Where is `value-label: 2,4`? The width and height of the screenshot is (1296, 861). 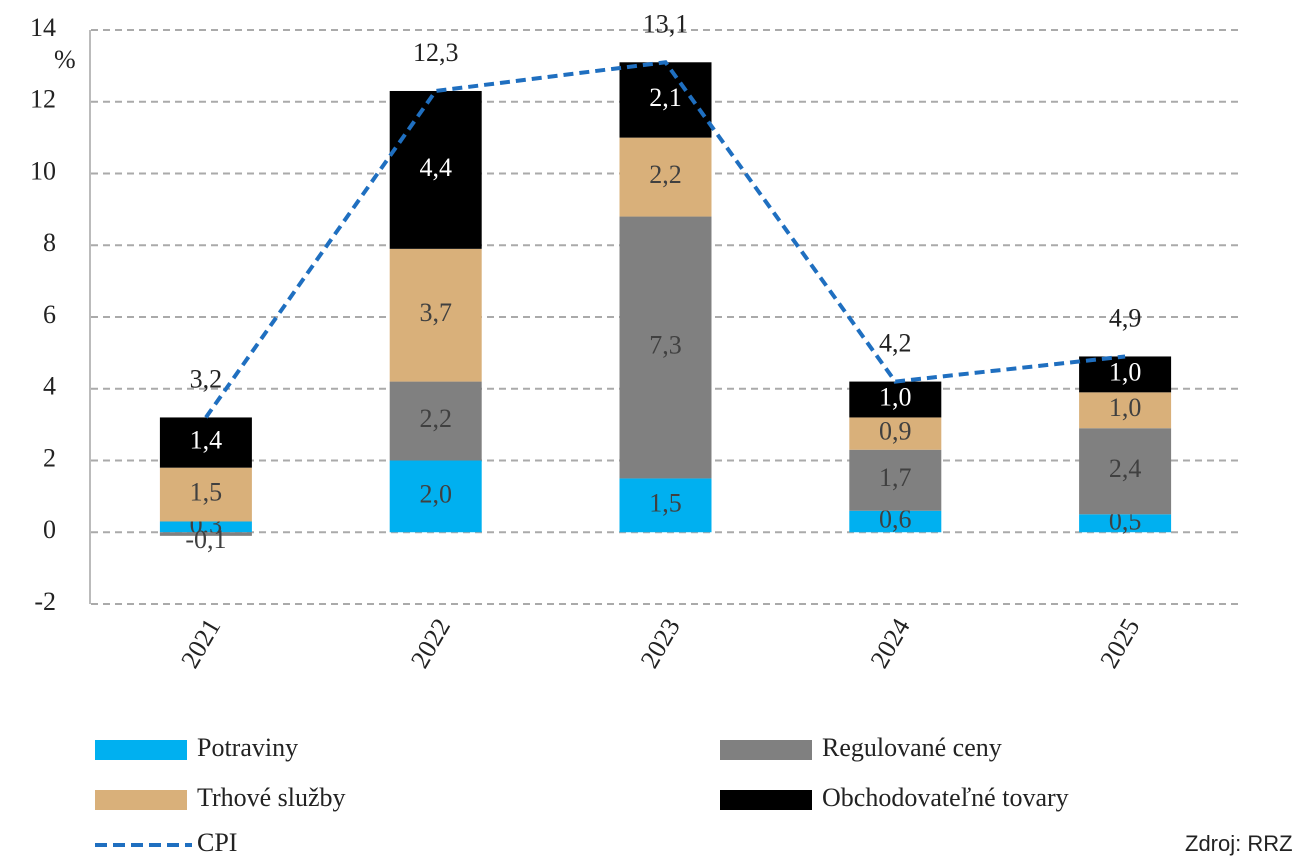 value-label: 2,4 is located at coordinates (1125, 468).